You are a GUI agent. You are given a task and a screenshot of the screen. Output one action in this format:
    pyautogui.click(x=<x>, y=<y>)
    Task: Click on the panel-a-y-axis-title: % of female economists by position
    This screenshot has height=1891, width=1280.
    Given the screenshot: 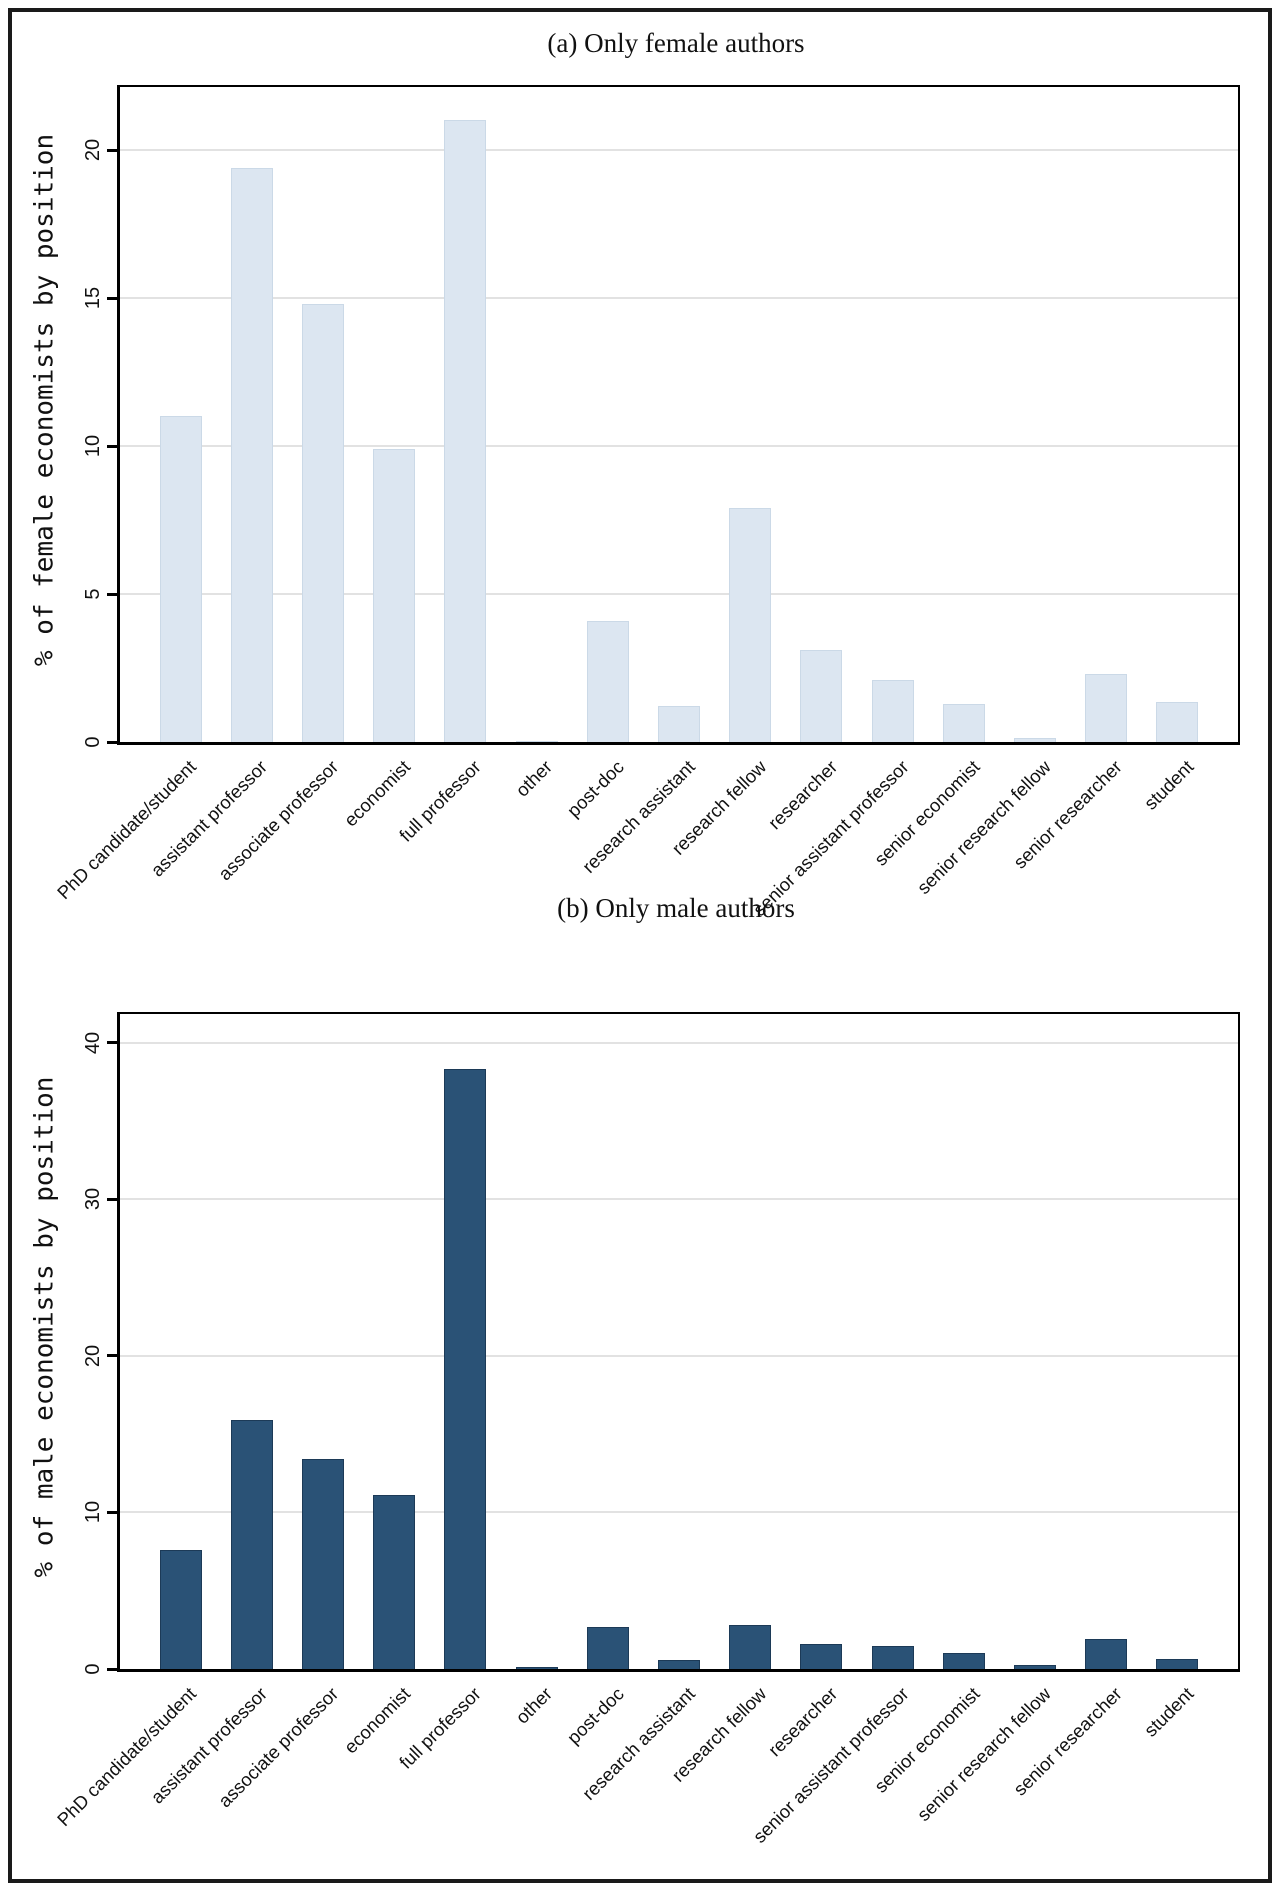 What is the action you would take?
    pyautogui.click(x=44, y=400)
    